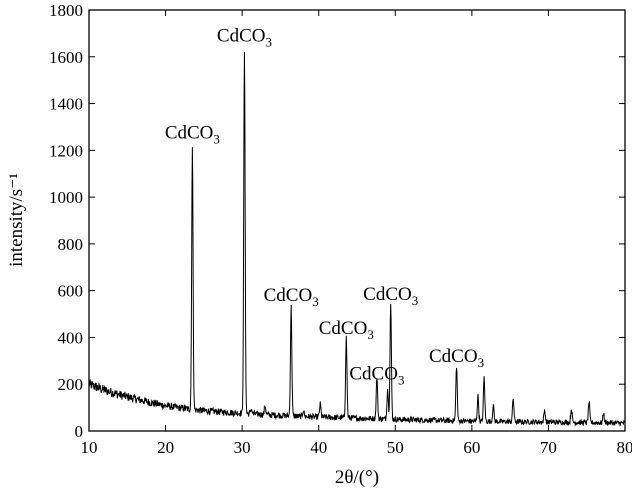  What do you see at coordinates (390, 296) in the screenshot?
I see `peak-label-5: CdCO3` at bounding box center [390, 296].